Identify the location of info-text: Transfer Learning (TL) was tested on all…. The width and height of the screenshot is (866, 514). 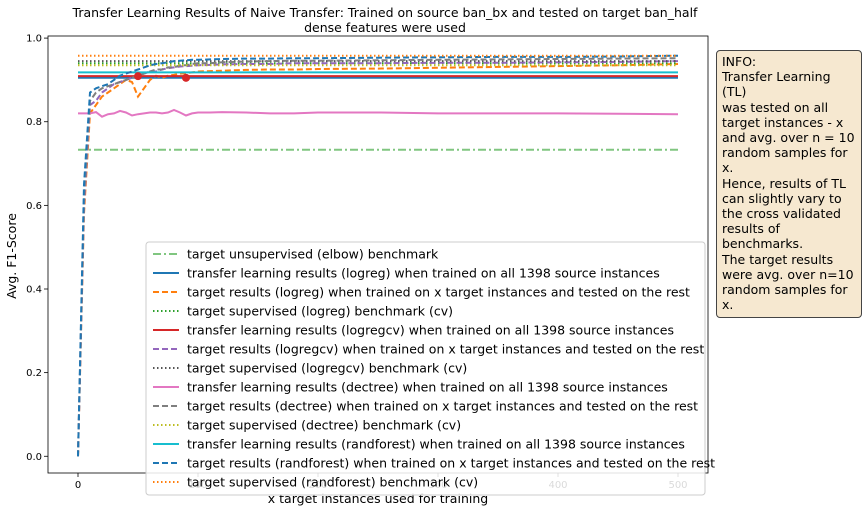
(788, 190).